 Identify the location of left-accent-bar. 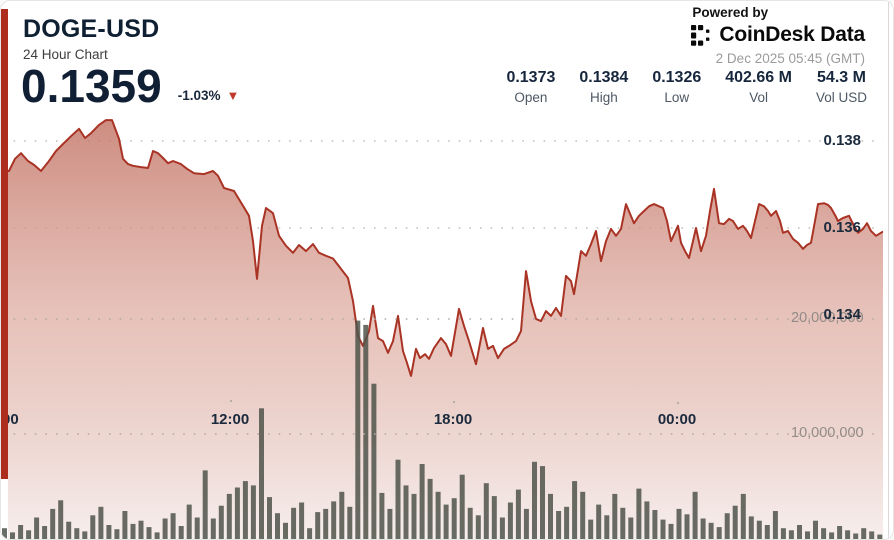
(4, 244).